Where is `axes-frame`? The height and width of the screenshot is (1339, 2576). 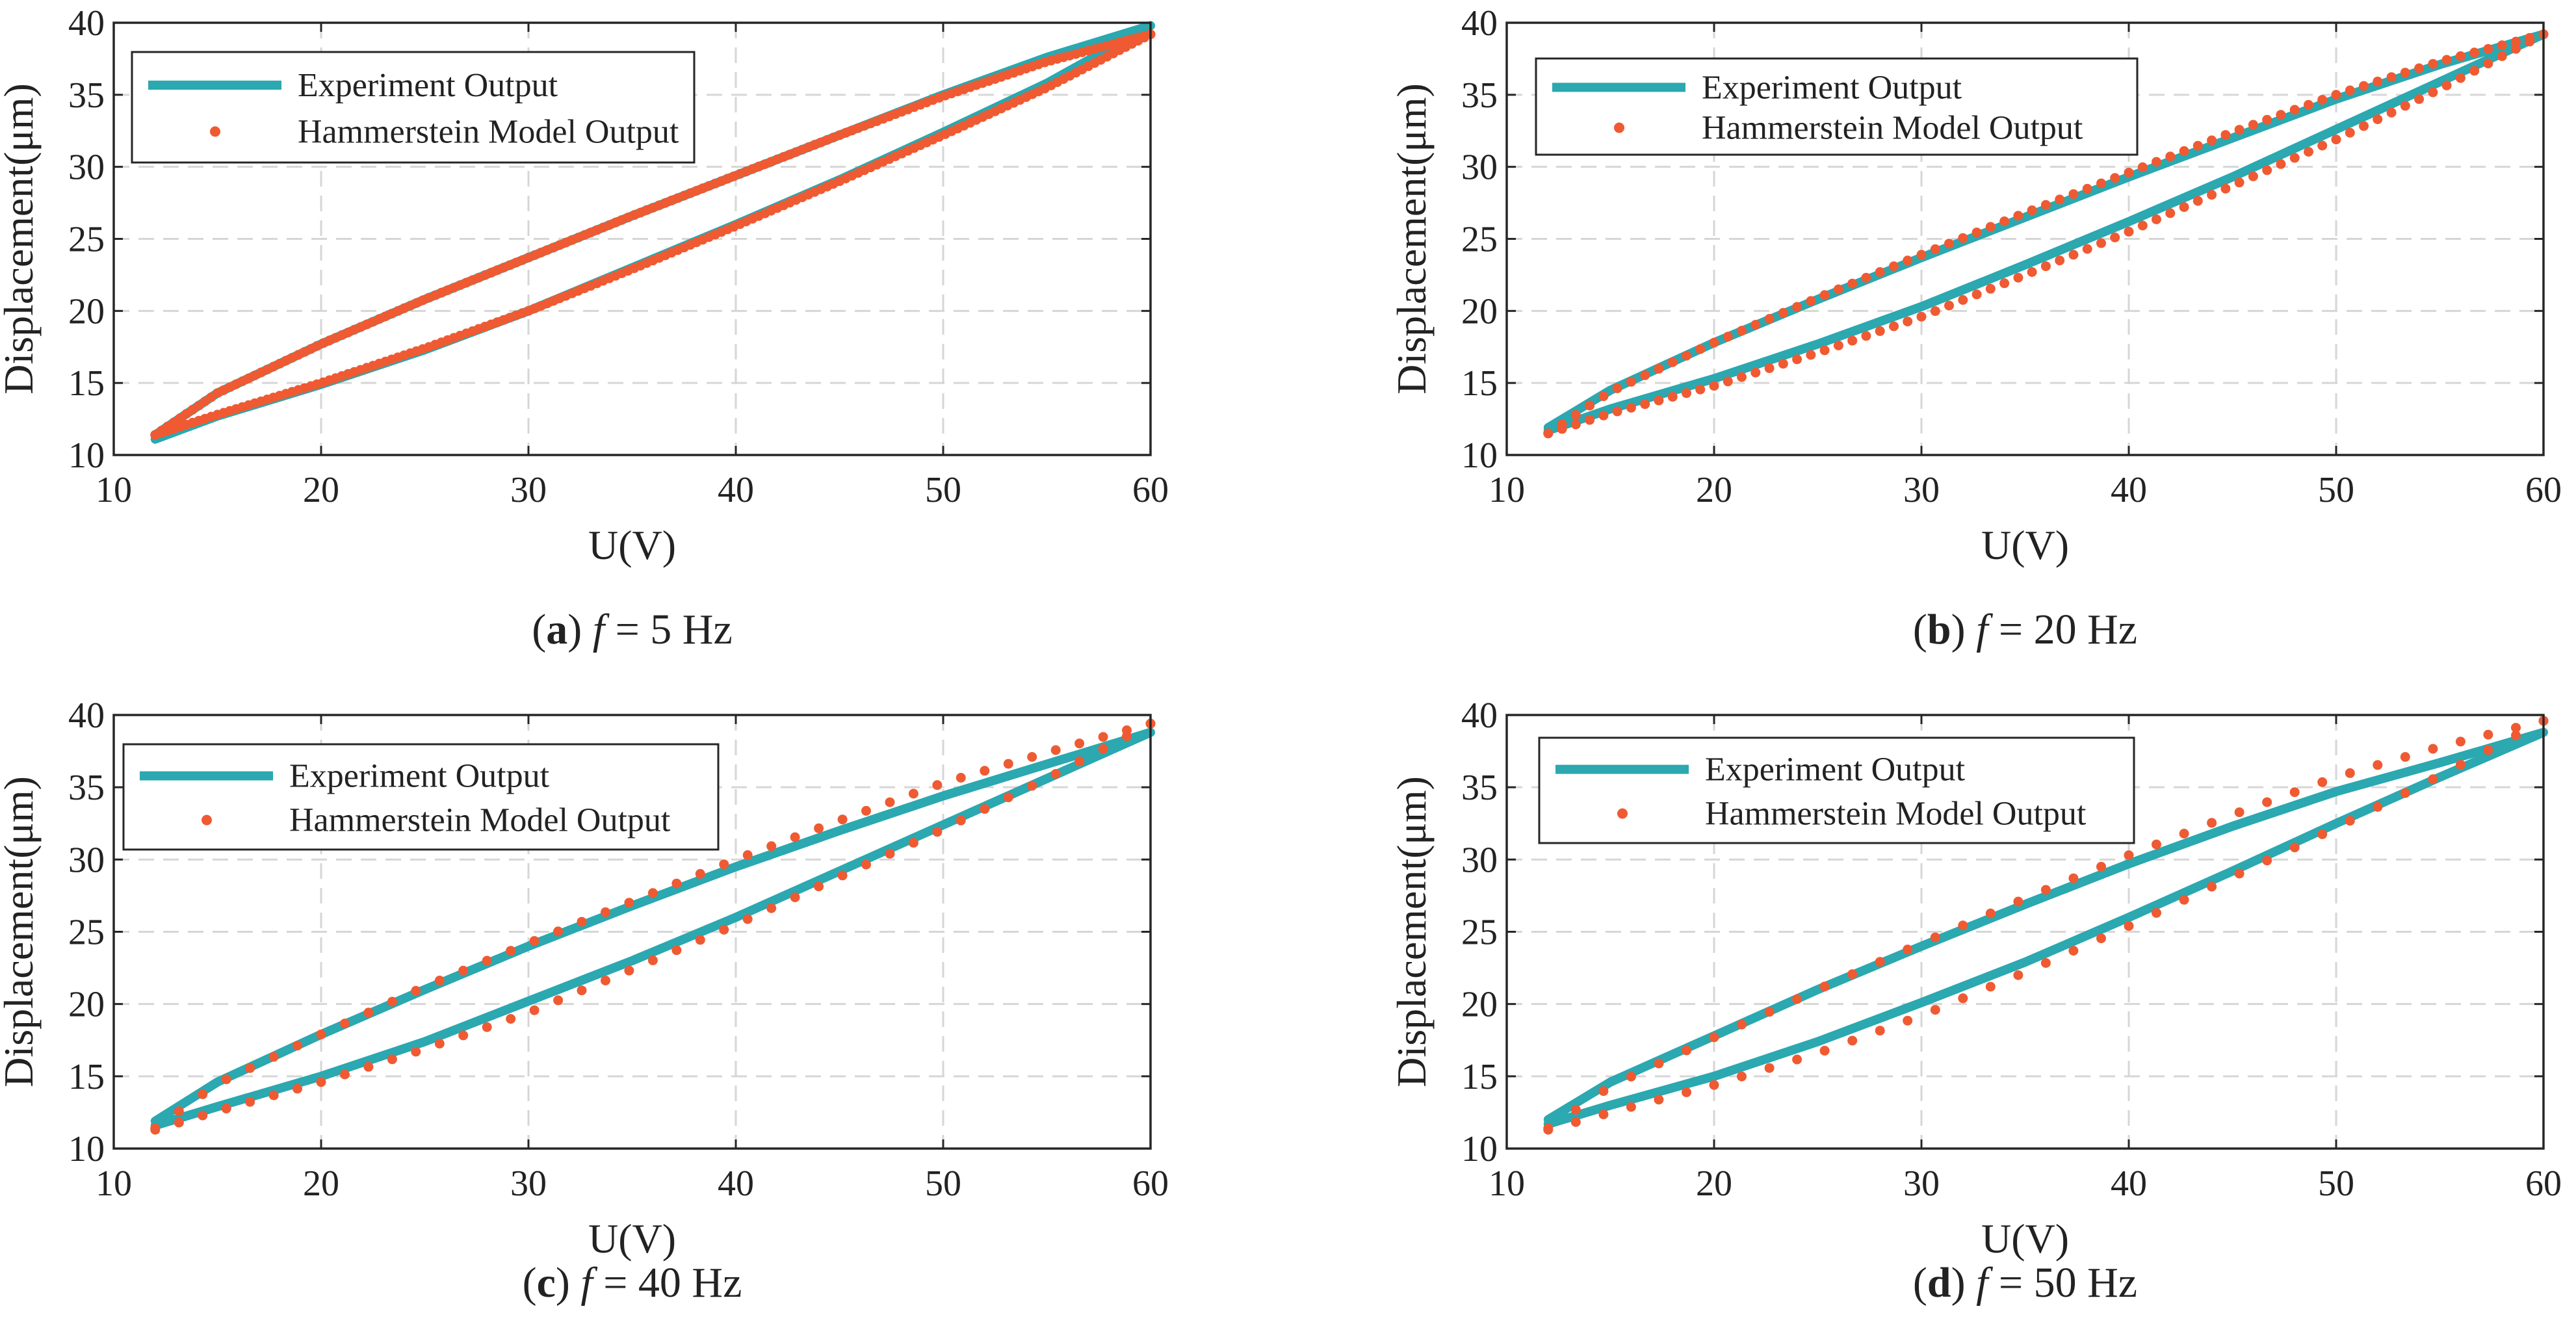 axes-frame is located at coordinates (632, 932).